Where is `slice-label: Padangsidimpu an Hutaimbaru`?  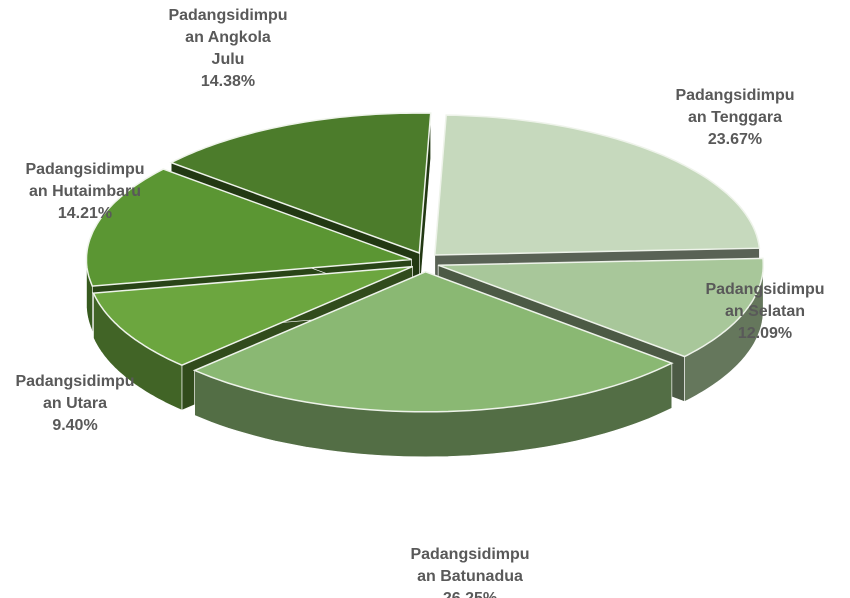 slice-label: Padangsidimpu an Hutaimbaru is located at coordinates (84, 180).